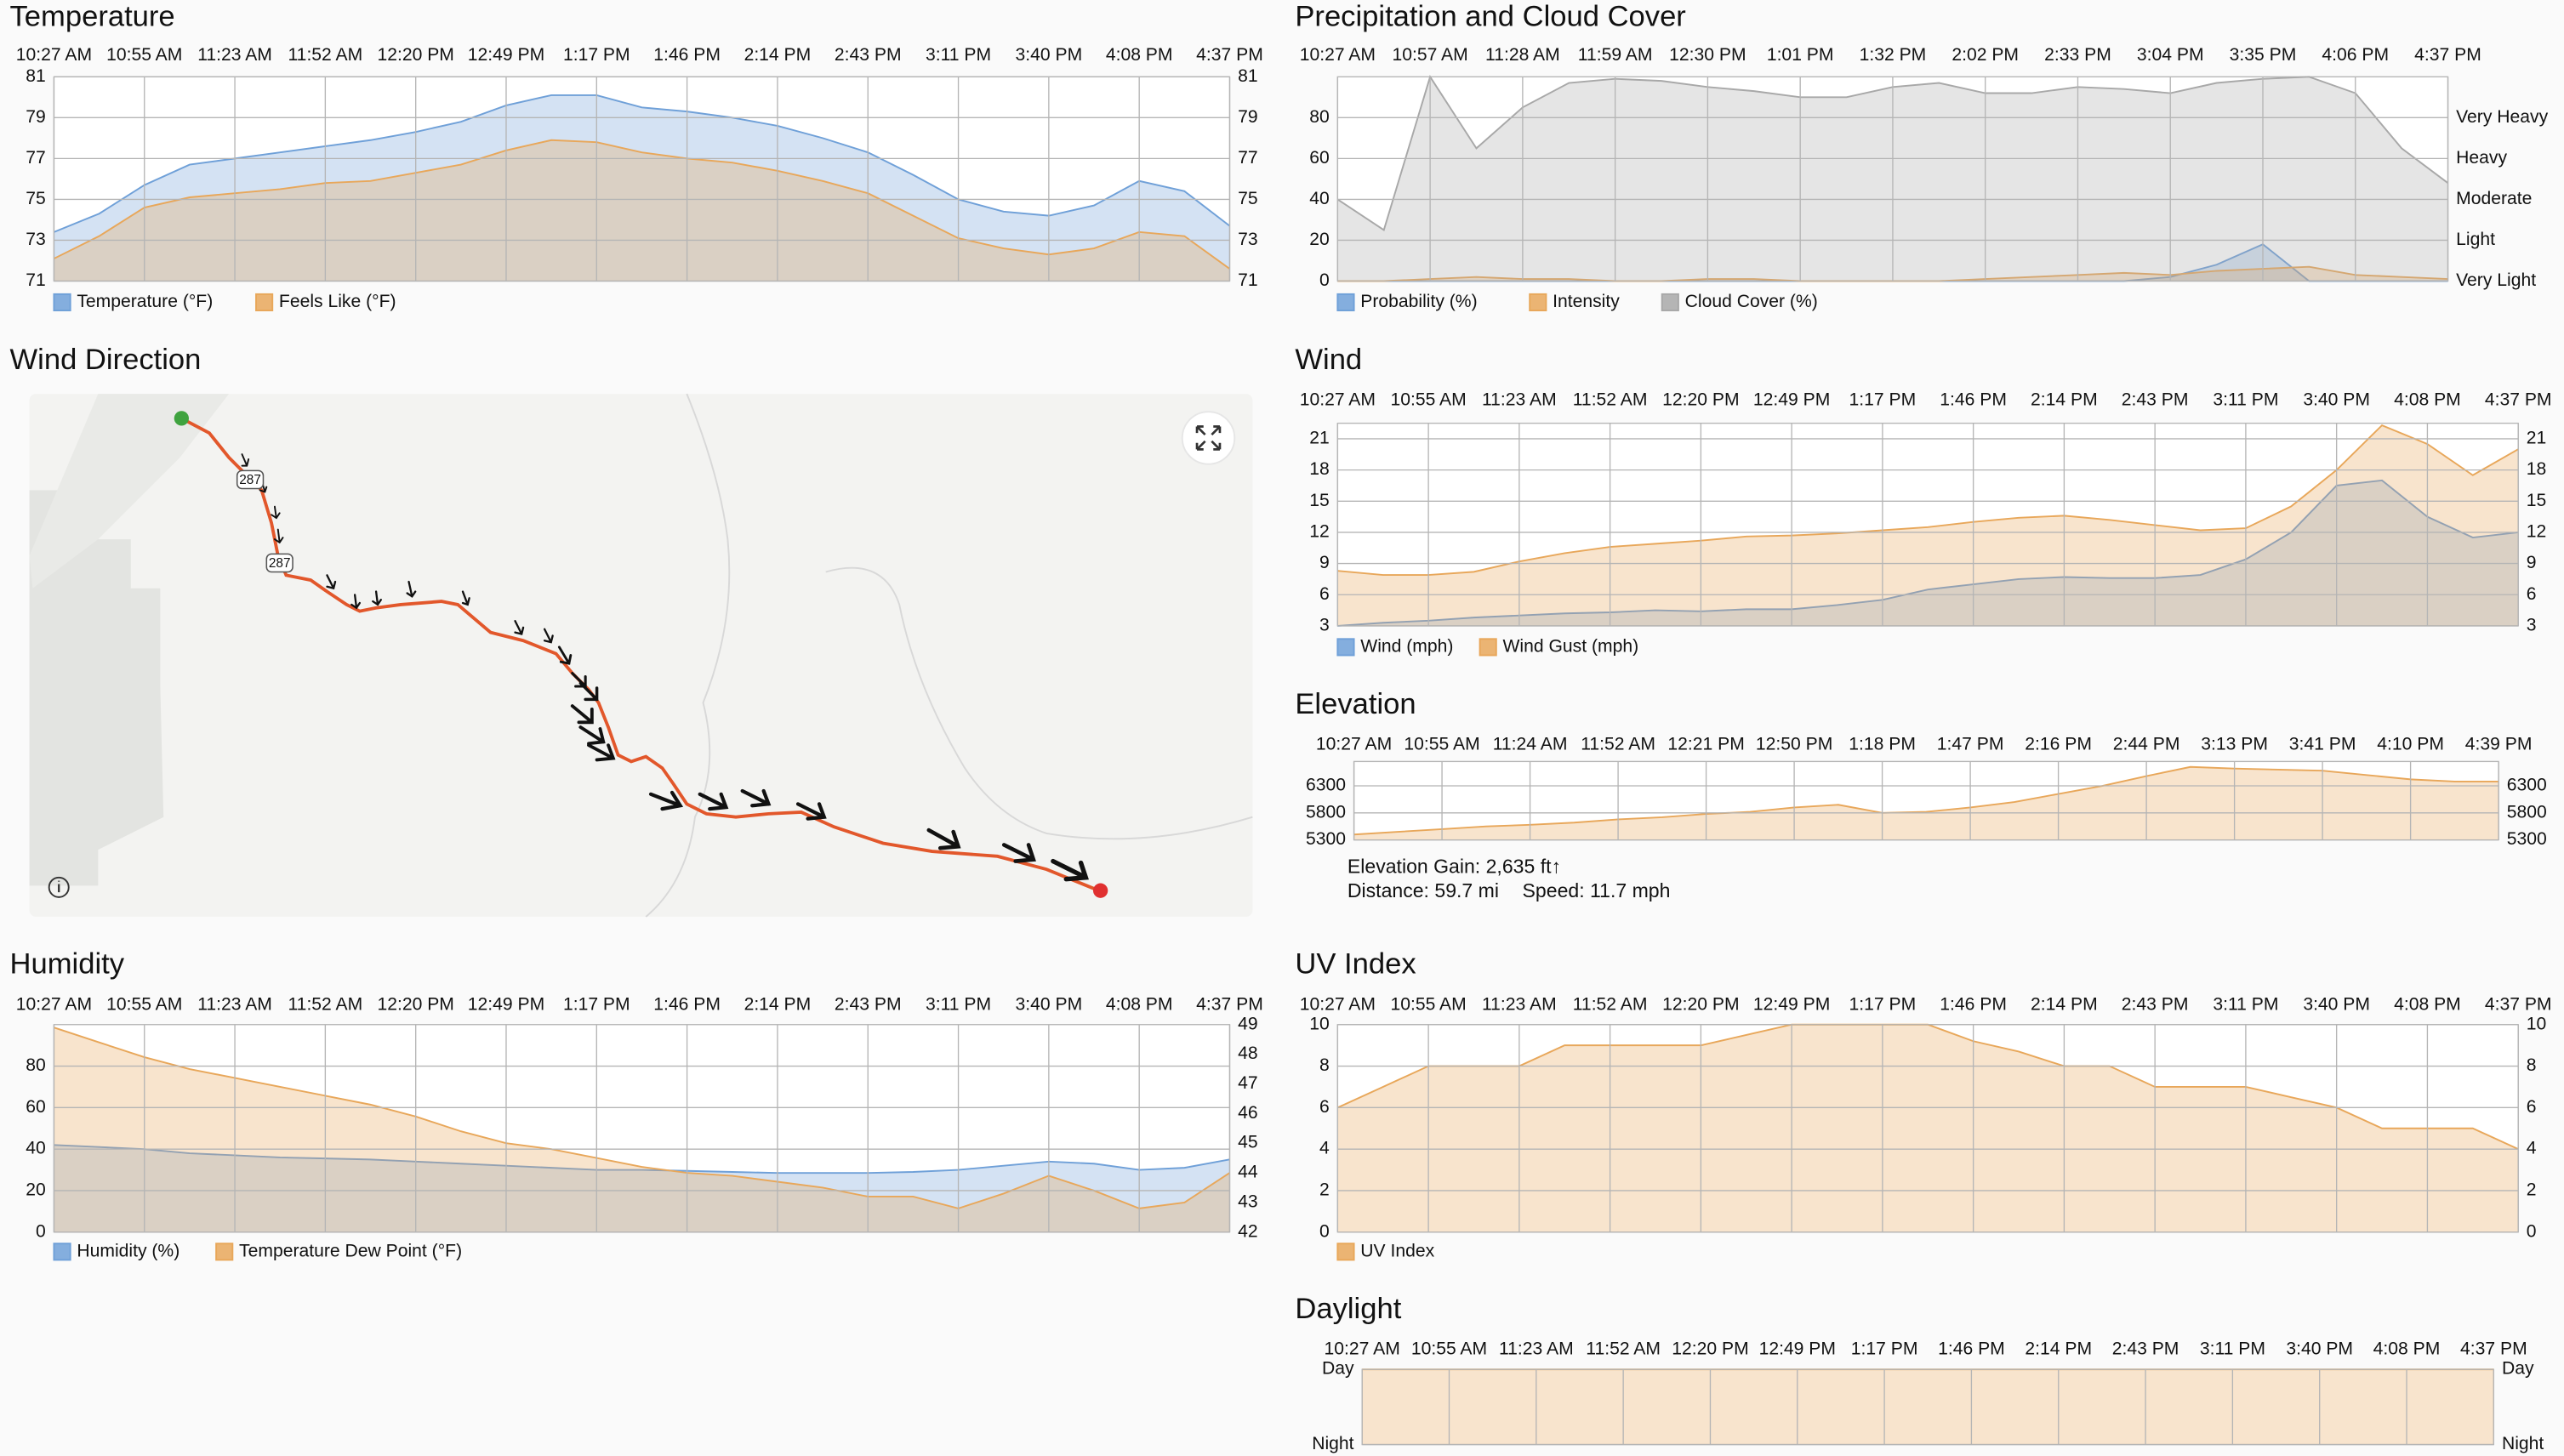  What do you see at coordinates (2532, 1107) in the screenshot?
I see `y2-tick-label: 6` at bounding box center [2532, 1107].